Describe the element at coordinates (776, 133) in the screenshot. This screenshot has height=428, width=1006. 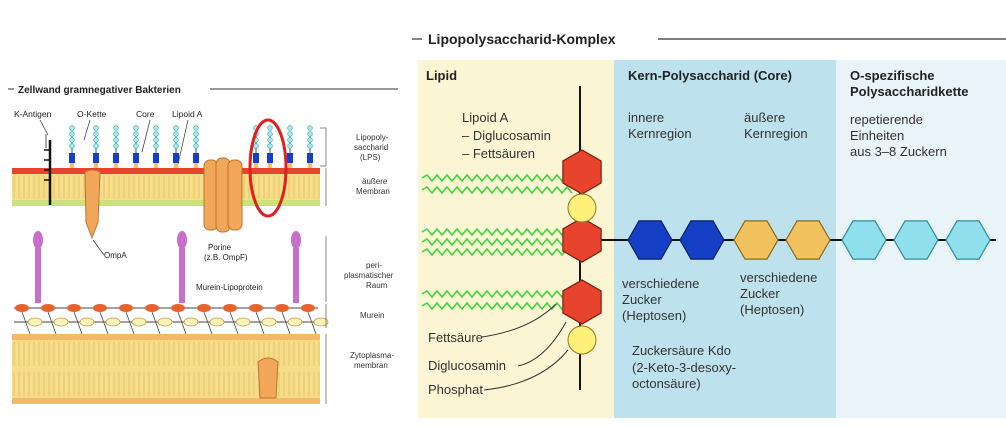
I see `core-outer-2: Kernregion` at that location.